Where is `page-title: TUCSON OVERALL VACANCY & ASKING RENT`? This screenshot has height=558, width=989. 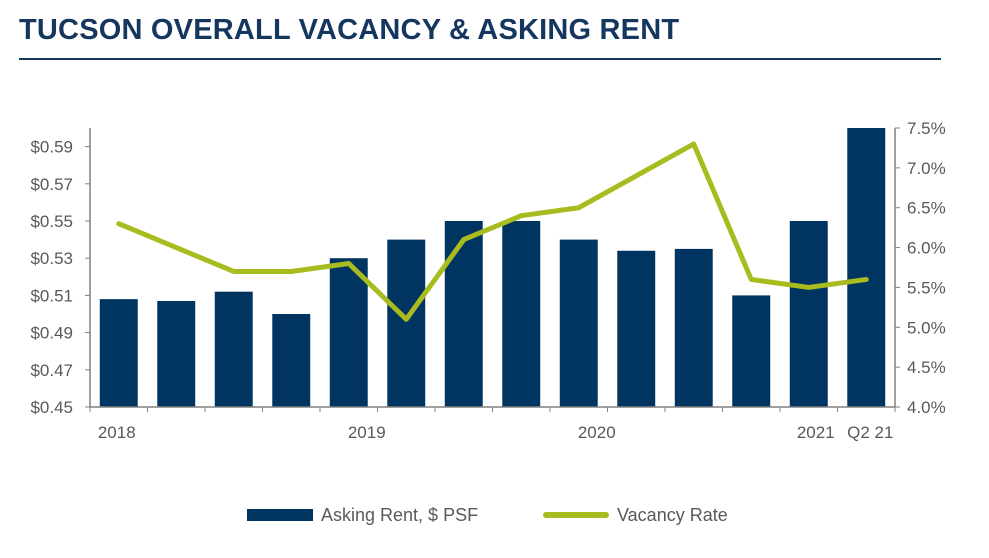 page-title: TUCSON OVERALL VACANCY & ASKING RENT is located at coordinates (349, 30).